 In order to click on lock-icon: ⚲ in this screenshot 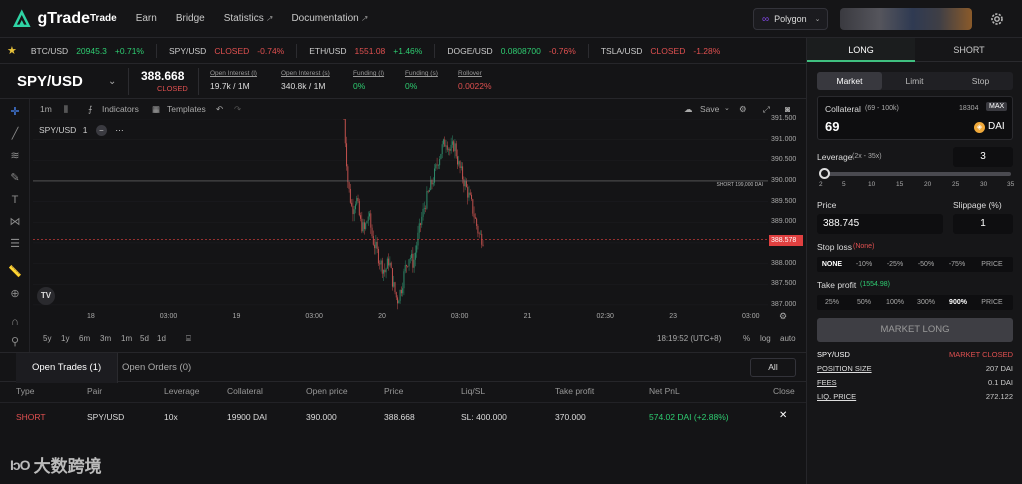, I will do `click(15, 342)`.